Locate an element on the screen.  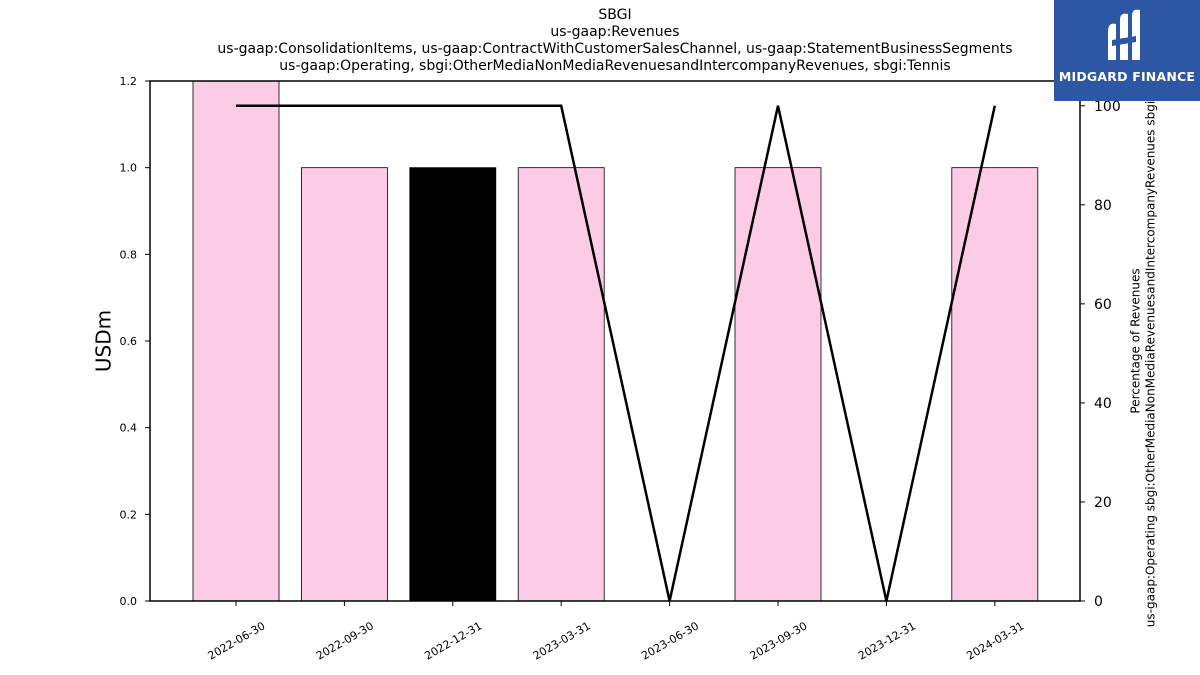
logo-mark-icon is located at coordinates (1124, 35).